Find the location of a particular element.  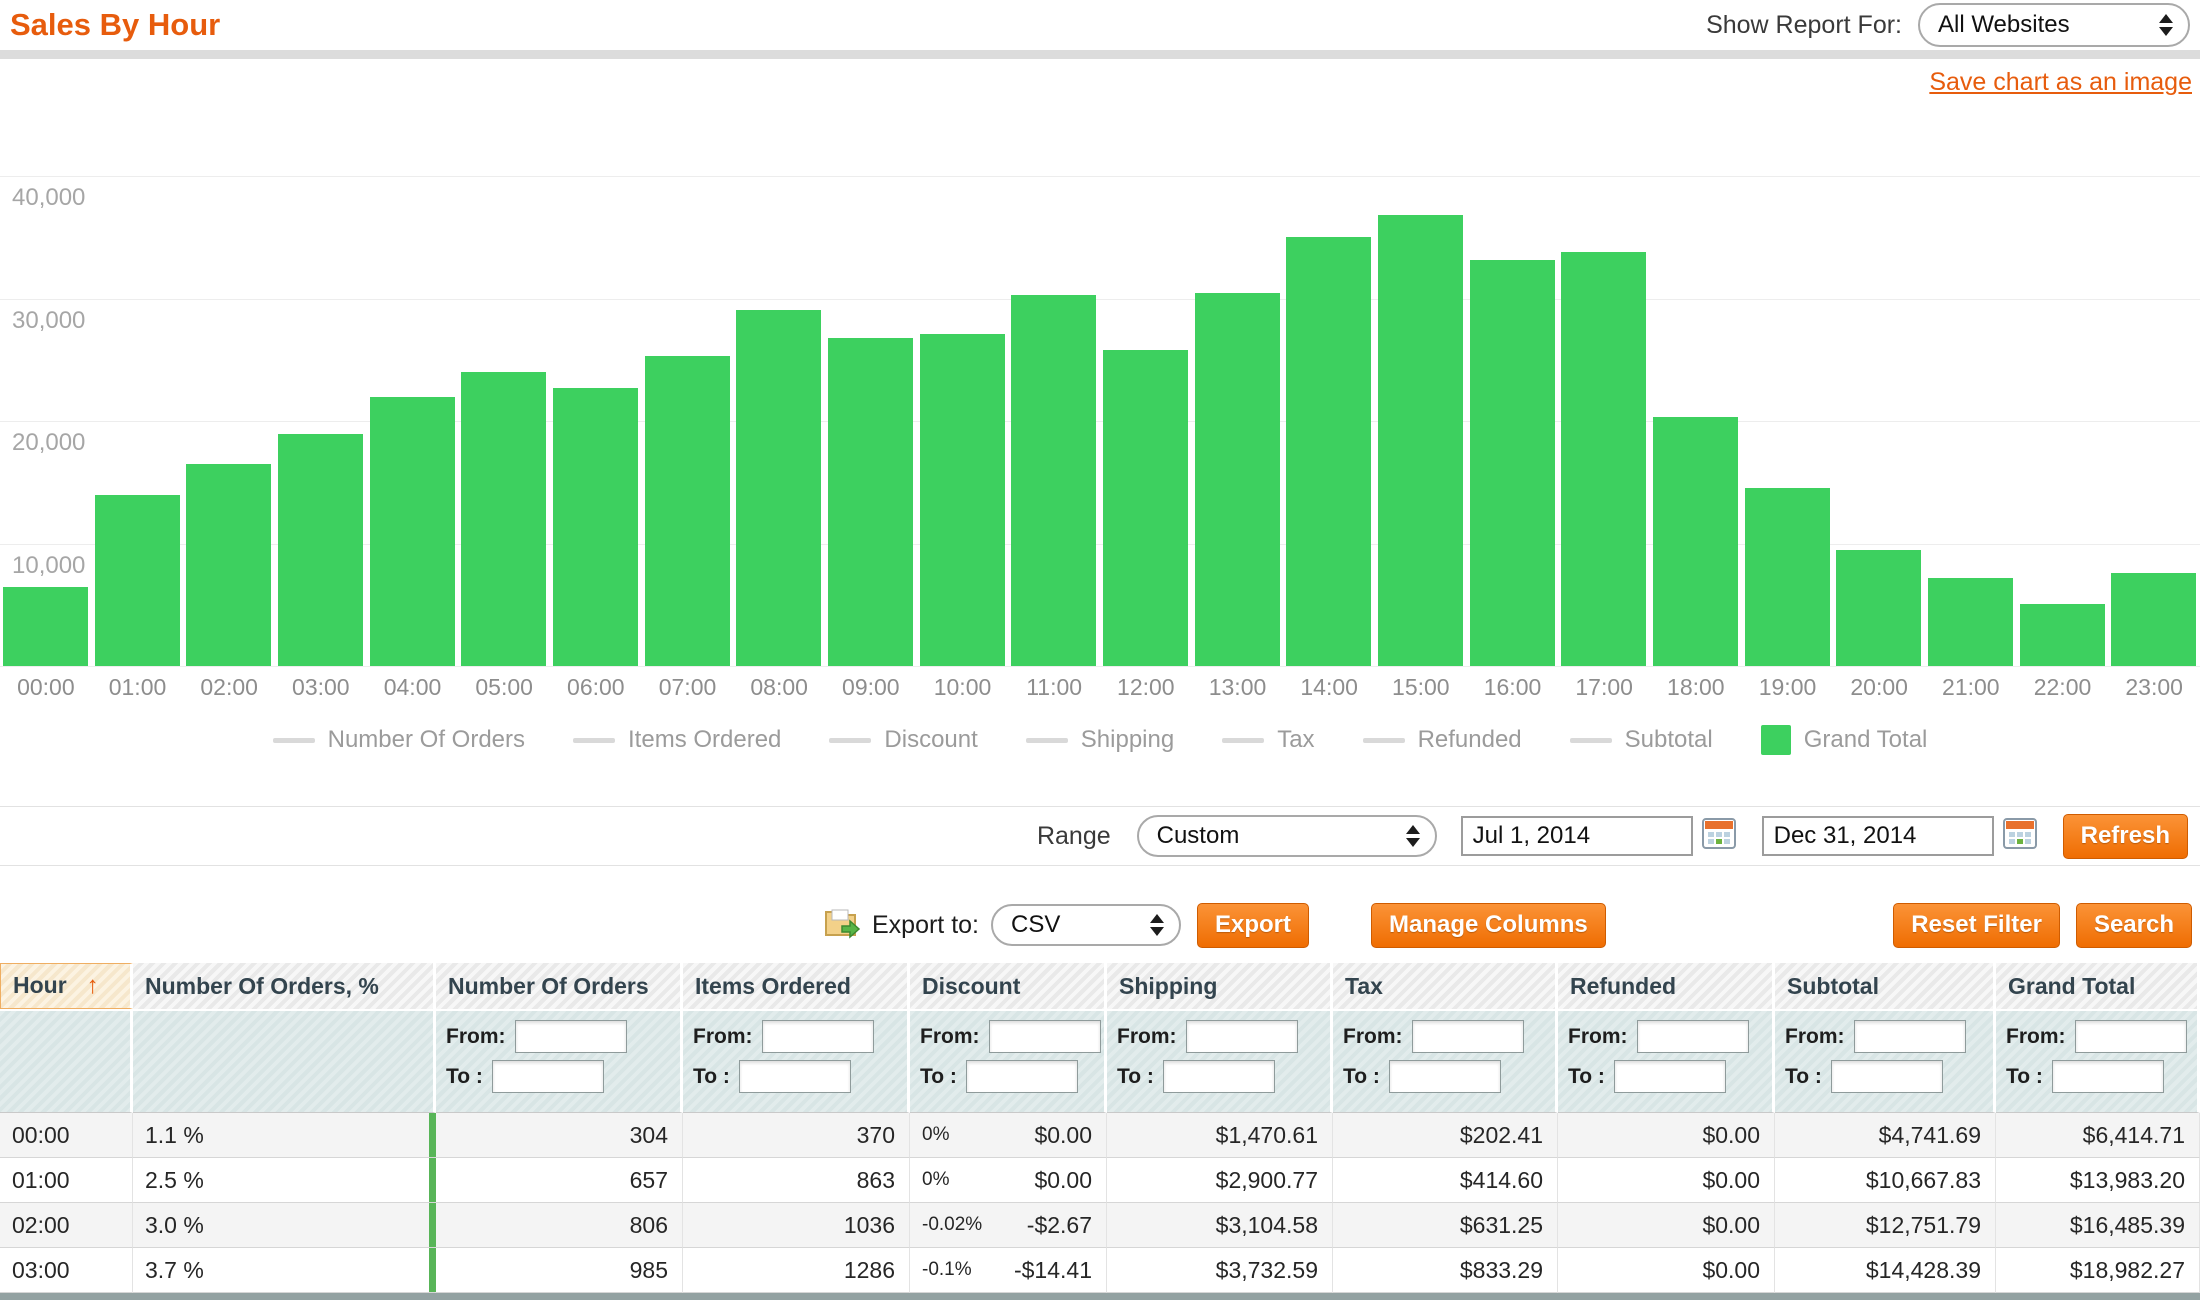

x-axis-tick-label: 09:00 is located at coordinates (871, 687).